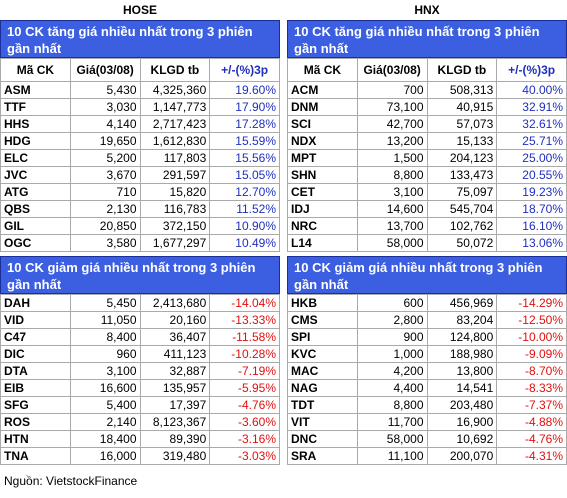 Image resolution: width=567 pixels, height=498 pixels. Describe the element at coordinates (392, 456) in the screenshot. I see `cell: 11,100` at that location.